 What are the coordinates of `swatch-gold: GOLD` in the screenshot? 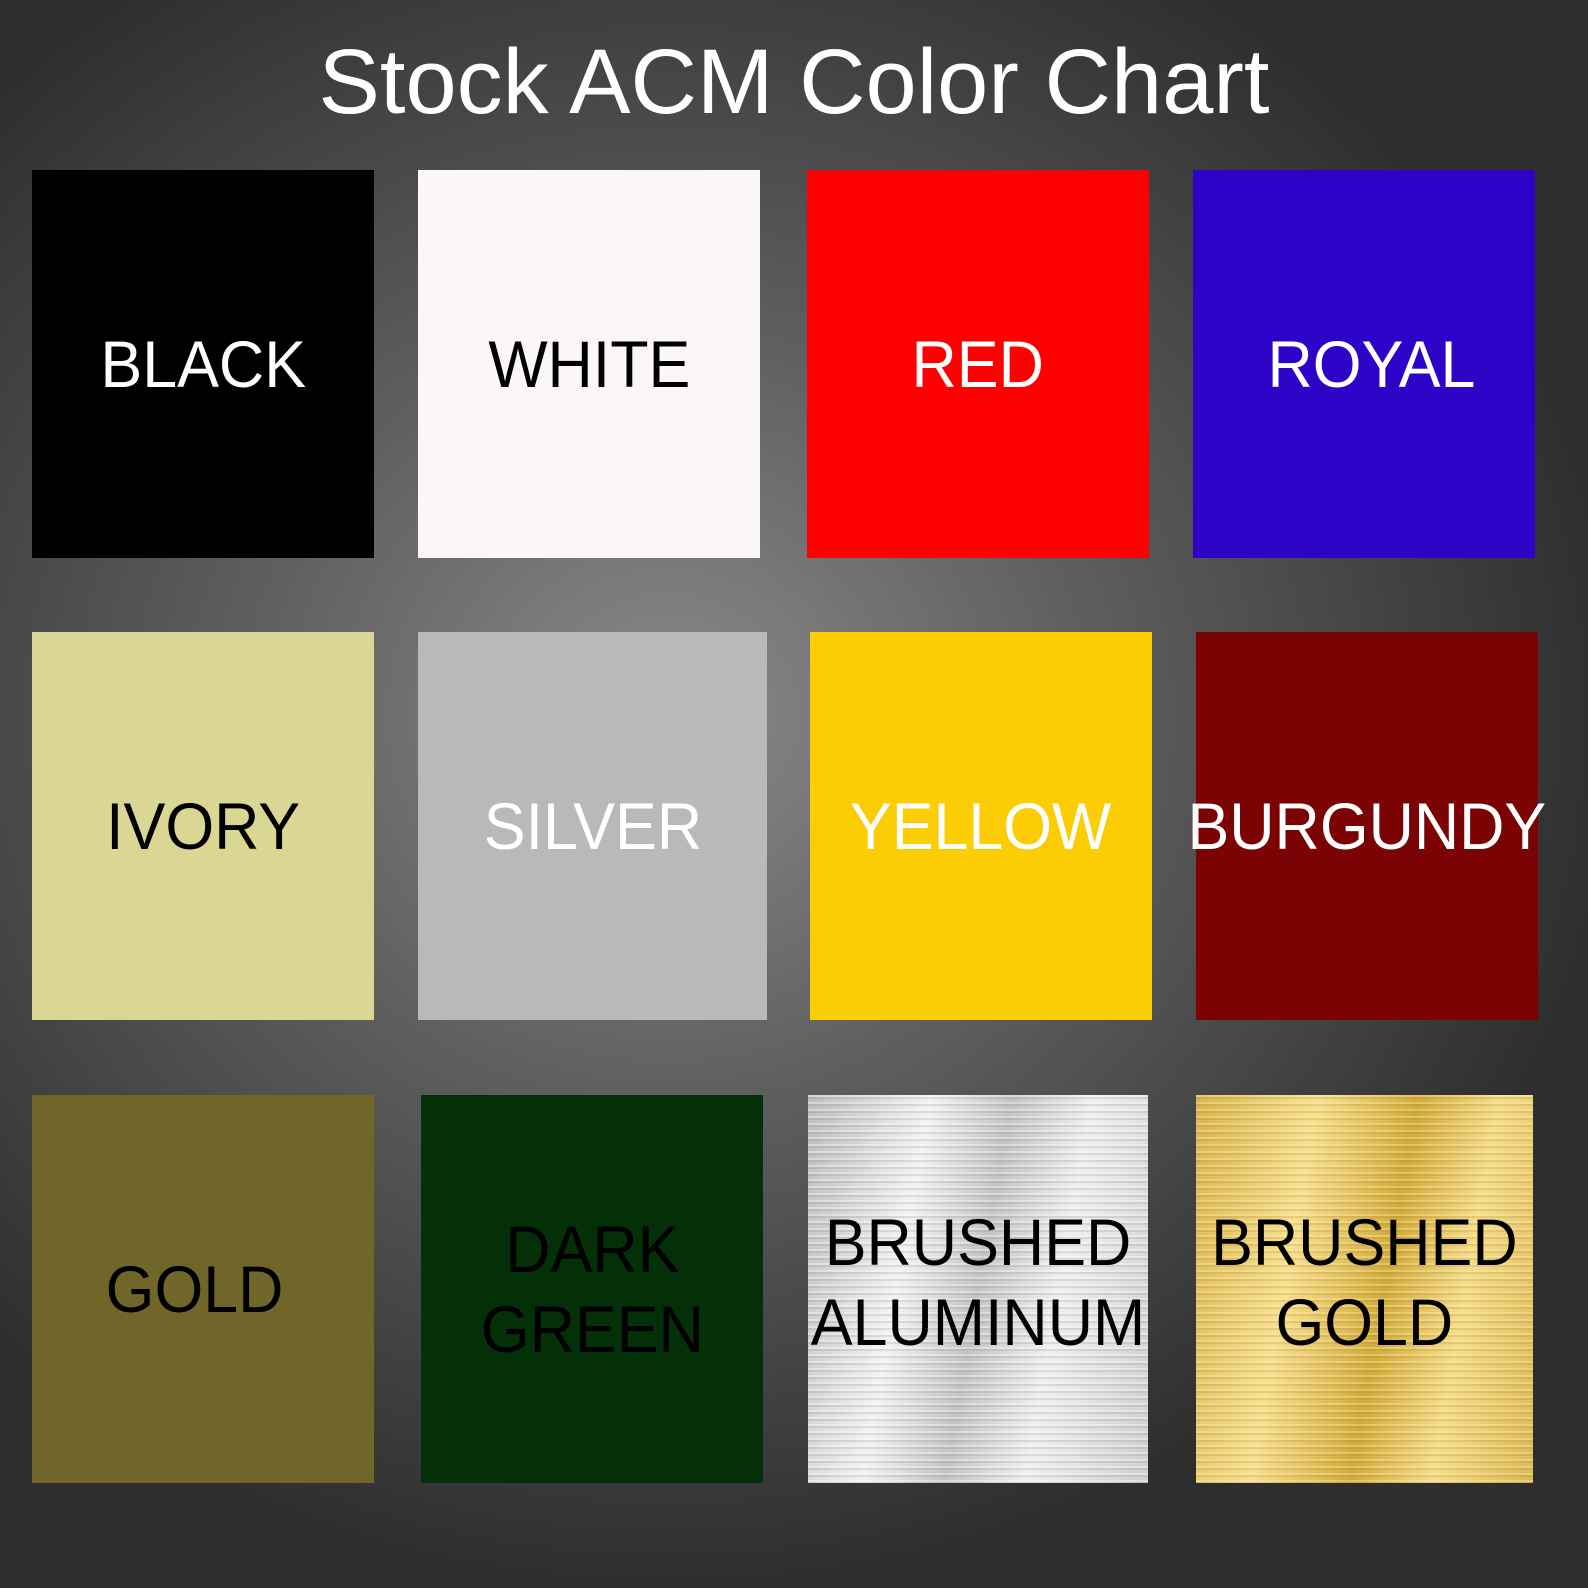 It's located at (203, 1289).